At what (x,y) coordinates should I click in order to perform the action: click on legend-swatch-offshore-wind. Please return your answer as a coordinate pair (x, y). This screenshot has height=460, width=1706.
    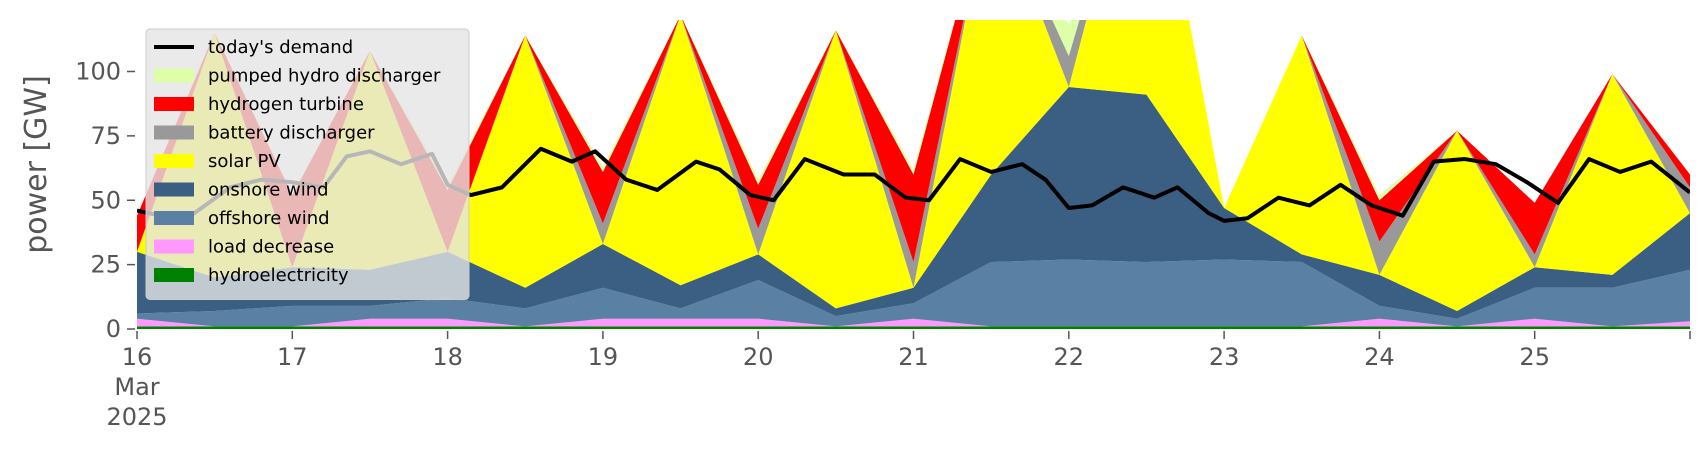
    Looking at the image, I should click on (174, 218).